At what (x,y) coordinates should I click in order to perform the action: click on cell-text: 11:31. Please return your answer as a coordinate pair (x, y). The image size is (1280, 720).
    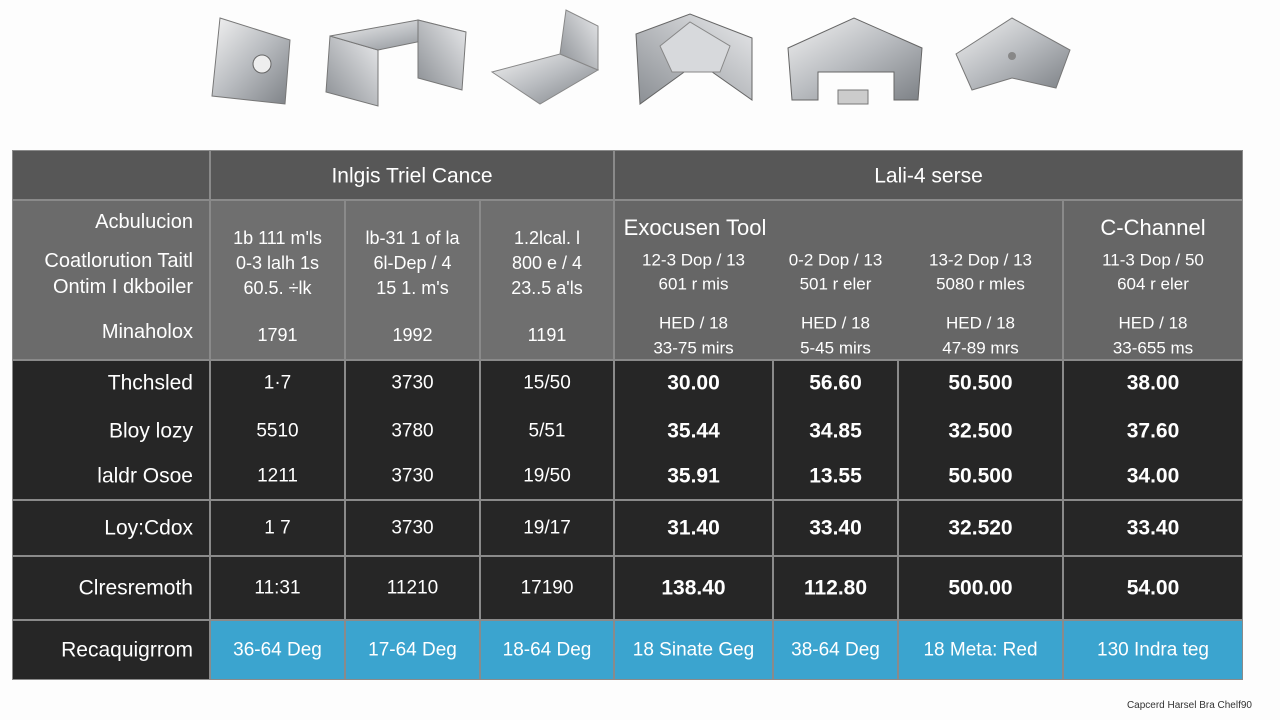
    Looking at the image, I should click on (277, 588).